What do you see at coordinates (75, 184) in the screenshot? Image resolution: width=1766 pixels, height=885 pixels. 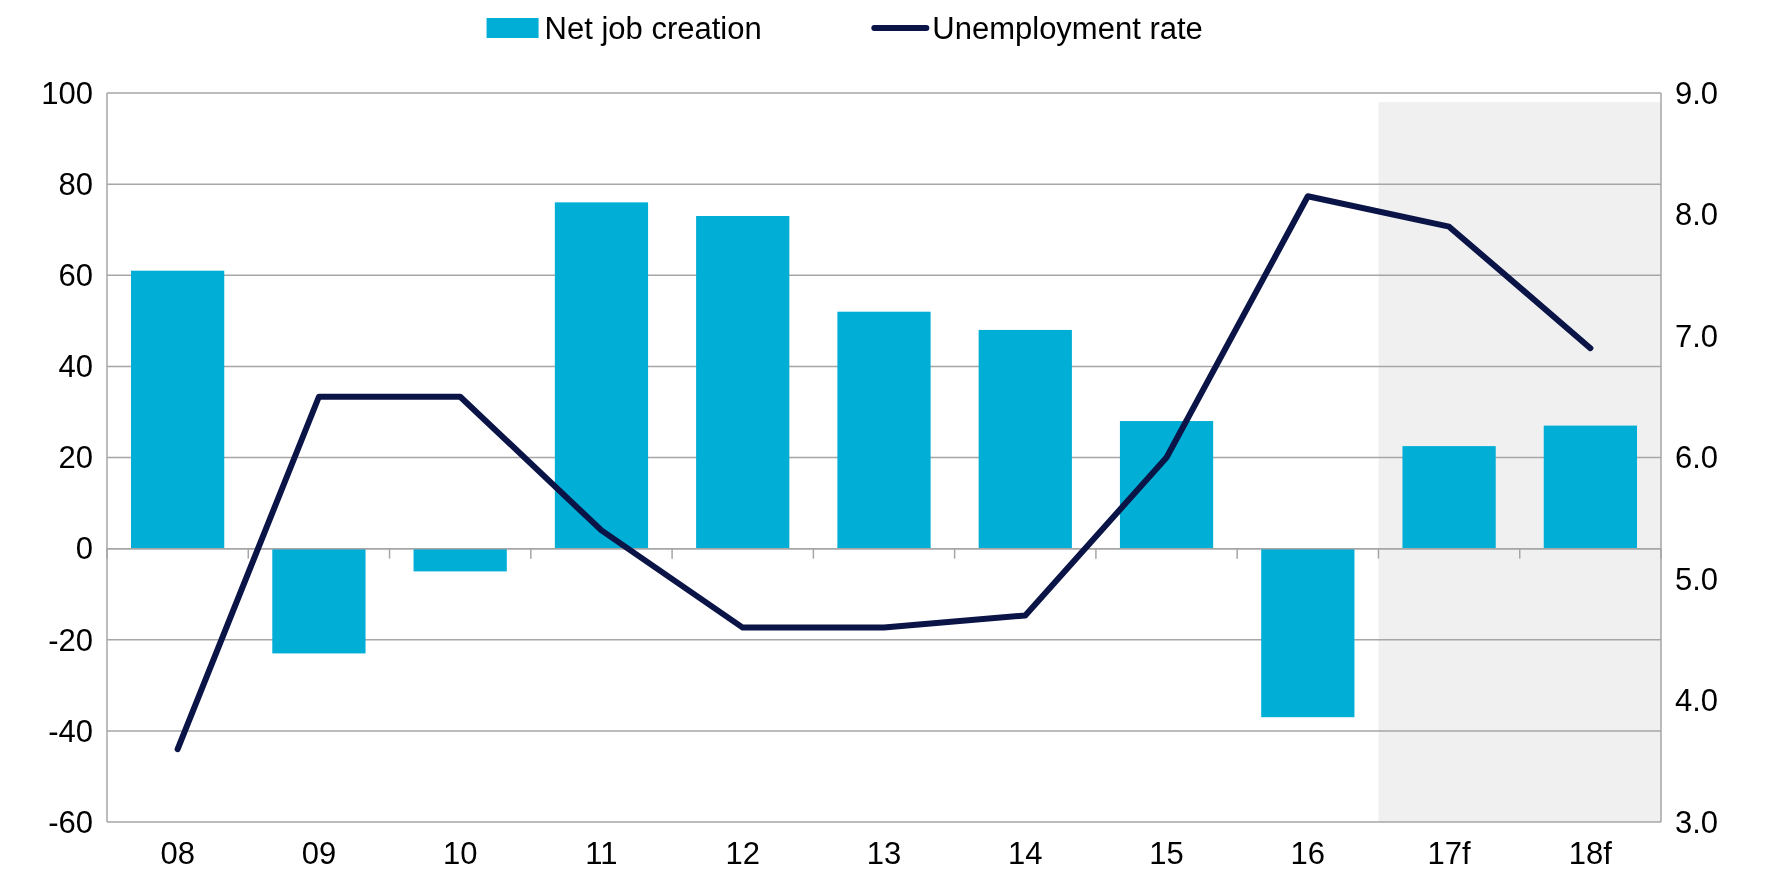 I see `y-tick-label: 80` at bounding box center [75, 184].